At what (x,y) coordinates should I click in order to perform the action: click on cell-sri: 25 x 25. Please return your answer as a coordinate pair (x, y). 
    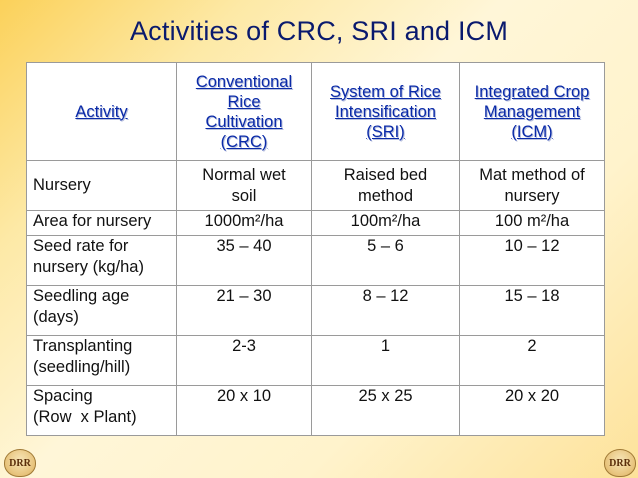
    Looking at the image, I should click on (385, 410).